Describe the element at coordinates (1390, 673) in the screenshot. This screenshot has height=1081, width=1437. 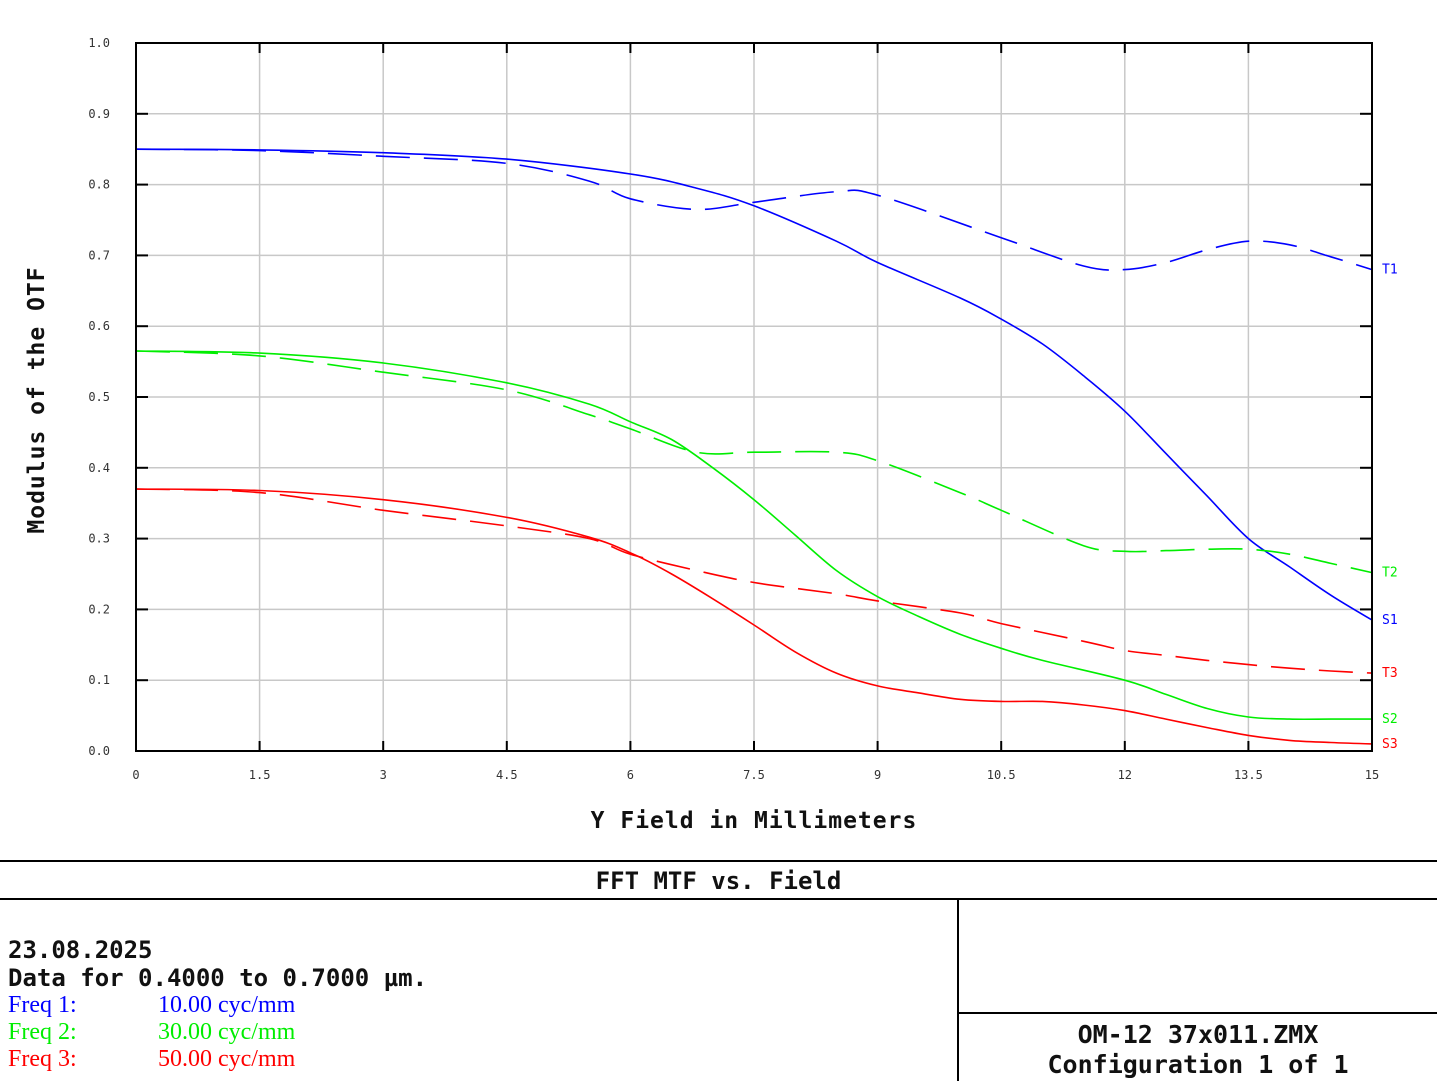
I see `series-label-t3: T3` at that location.